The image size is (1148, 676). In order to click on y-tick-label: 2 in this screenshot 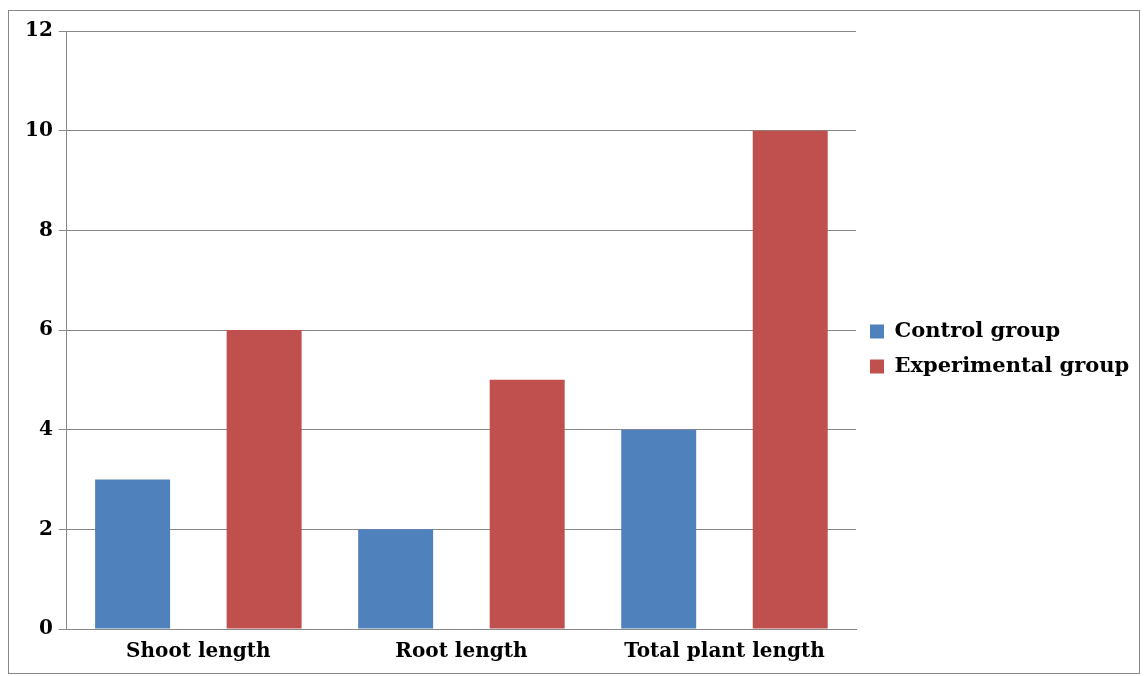, I will do `click(45, 527)`.